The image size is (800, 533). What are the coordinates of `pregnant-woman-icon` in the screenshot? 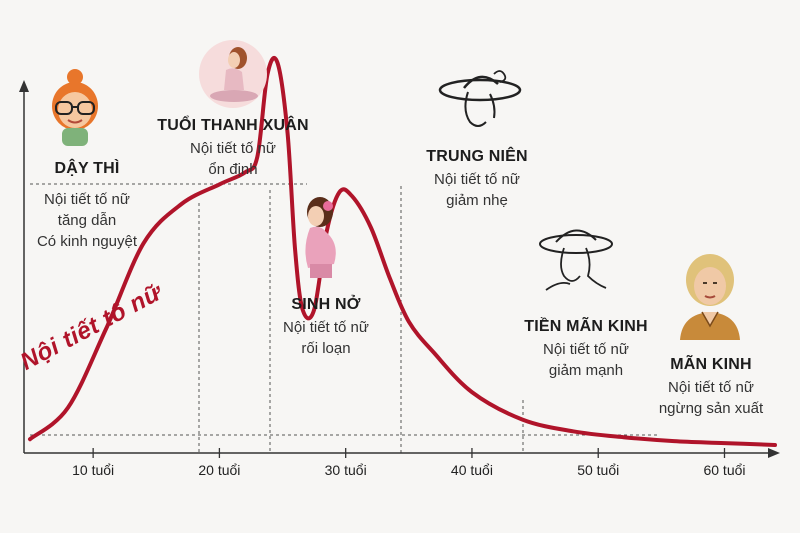 It's located at (320, 237).